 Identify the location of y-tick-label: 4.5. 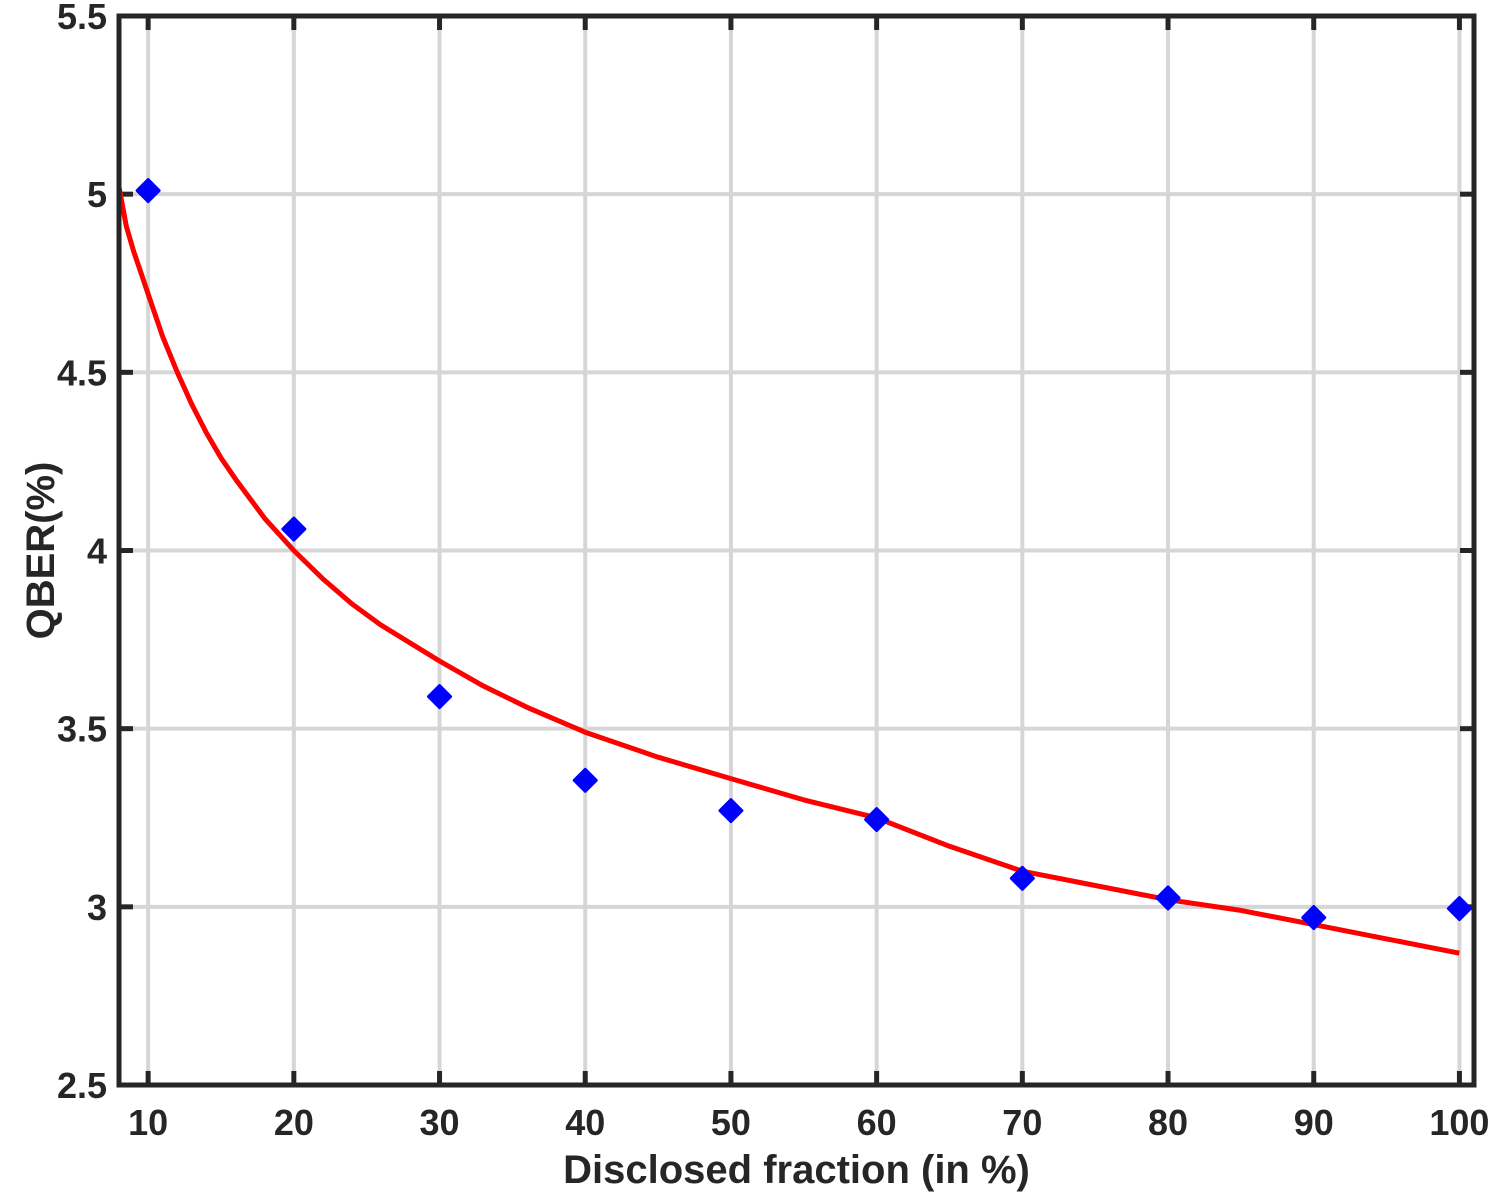
(82, 372).